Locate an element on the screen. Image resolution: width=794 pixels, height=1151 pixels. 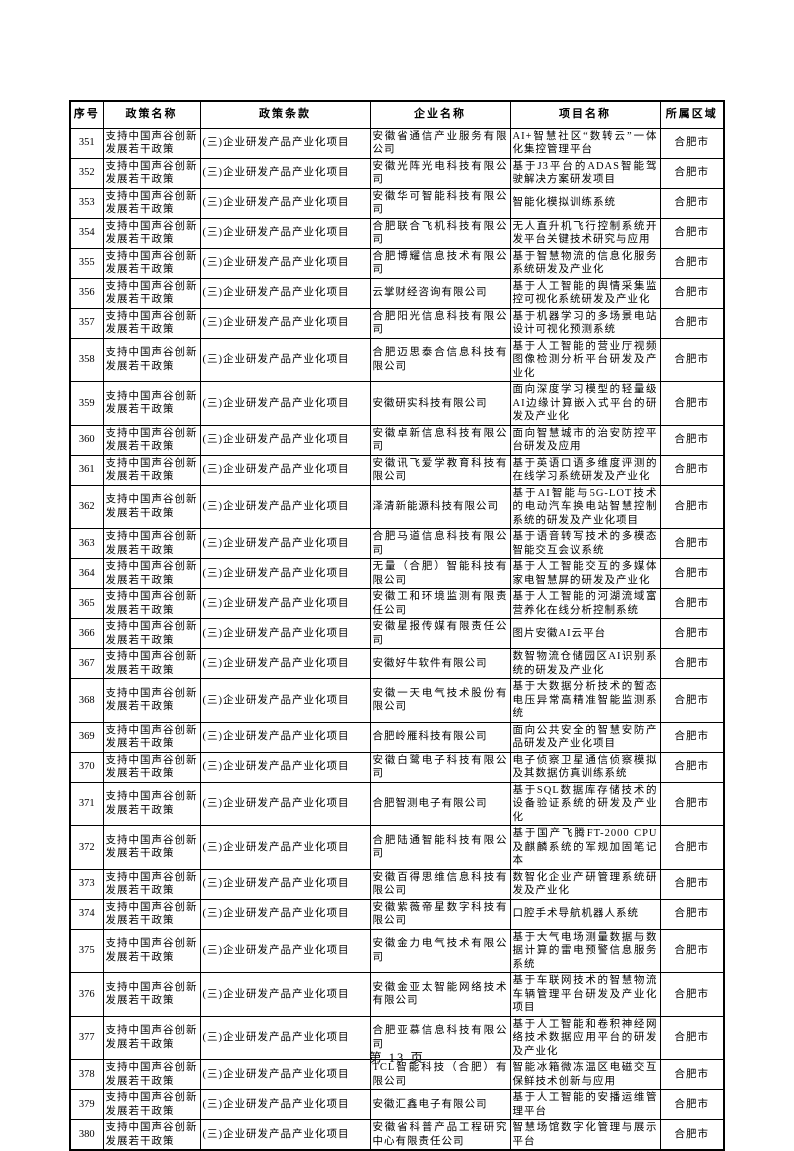
cell-project-name: 基于语音转写技术的多模态智能交互会议系统 is located at coordinates (585, 543).